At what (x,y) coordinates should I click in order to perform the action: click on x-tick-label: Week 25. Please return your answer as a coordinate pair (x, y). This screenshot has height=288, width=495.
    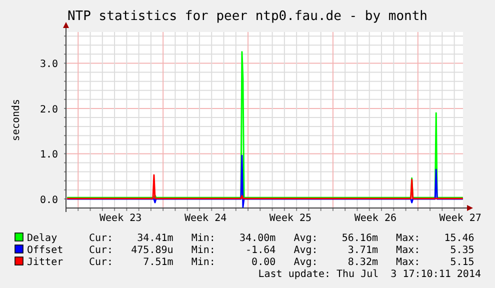
    Looking at the image, I should click on (290, 218).